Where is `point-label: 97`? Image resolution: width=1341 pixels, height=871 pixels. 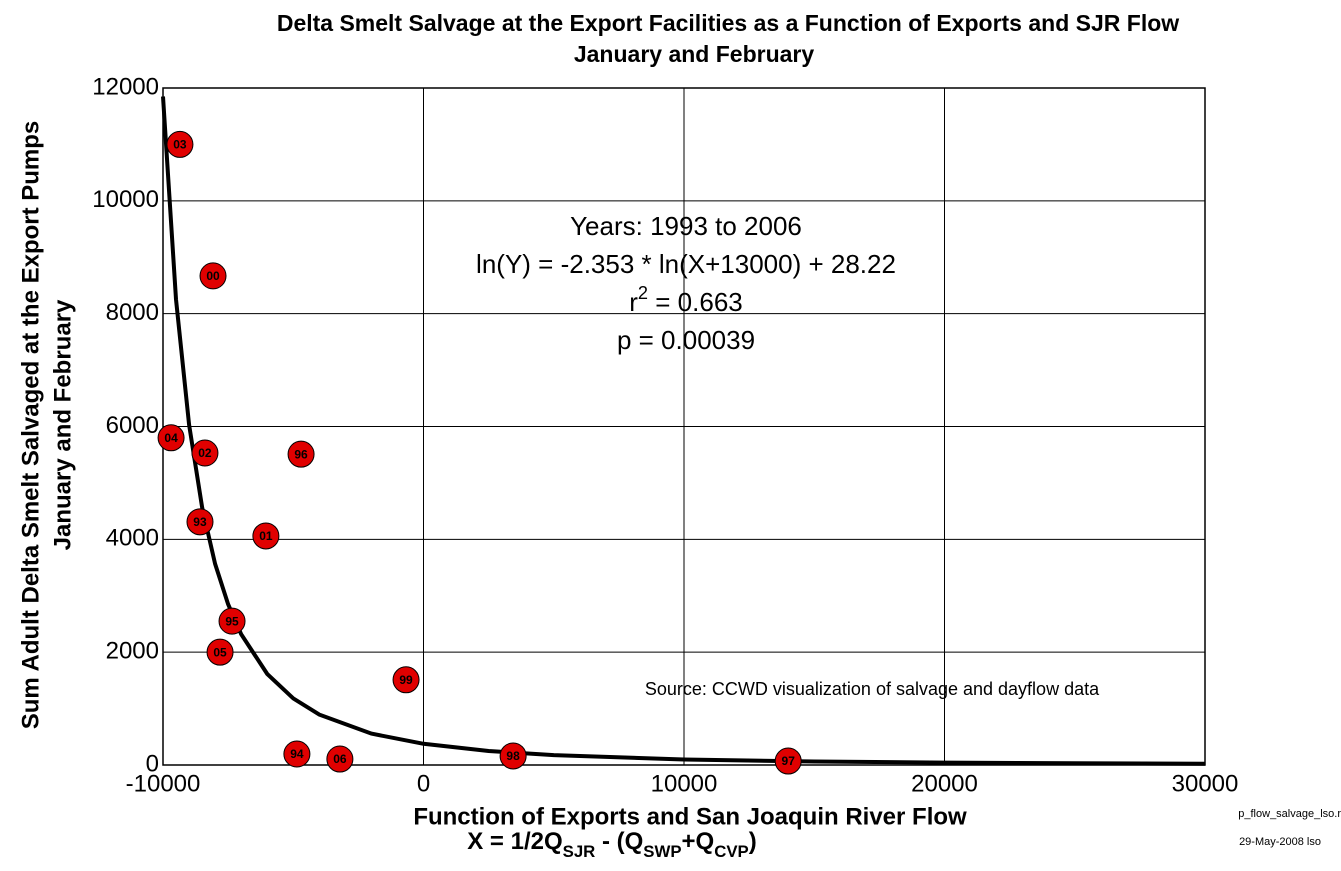
point-label: 97 is located at coordinates (789, 761).